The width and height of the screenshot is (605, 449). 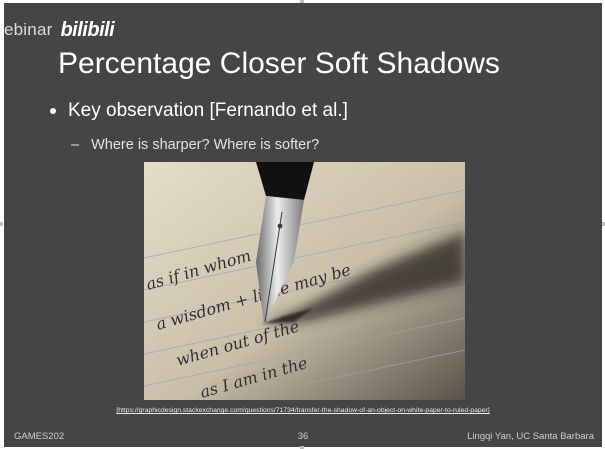 I want to click on sharp-shadow-region, so click(x=288, y=316).